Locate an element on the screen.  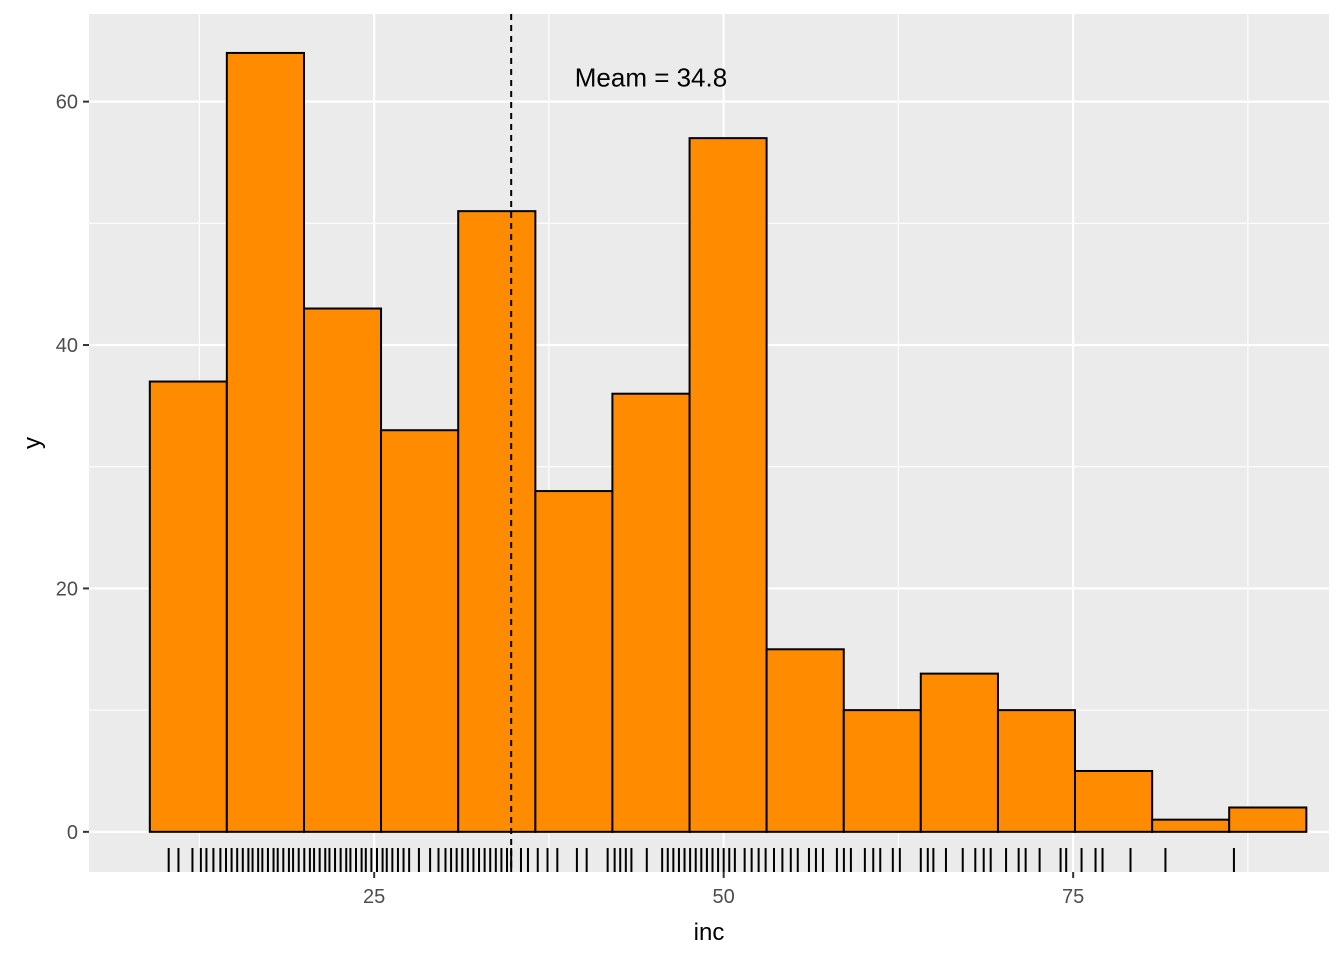
x-axis-title: inc is located at coordinates (709, 932).